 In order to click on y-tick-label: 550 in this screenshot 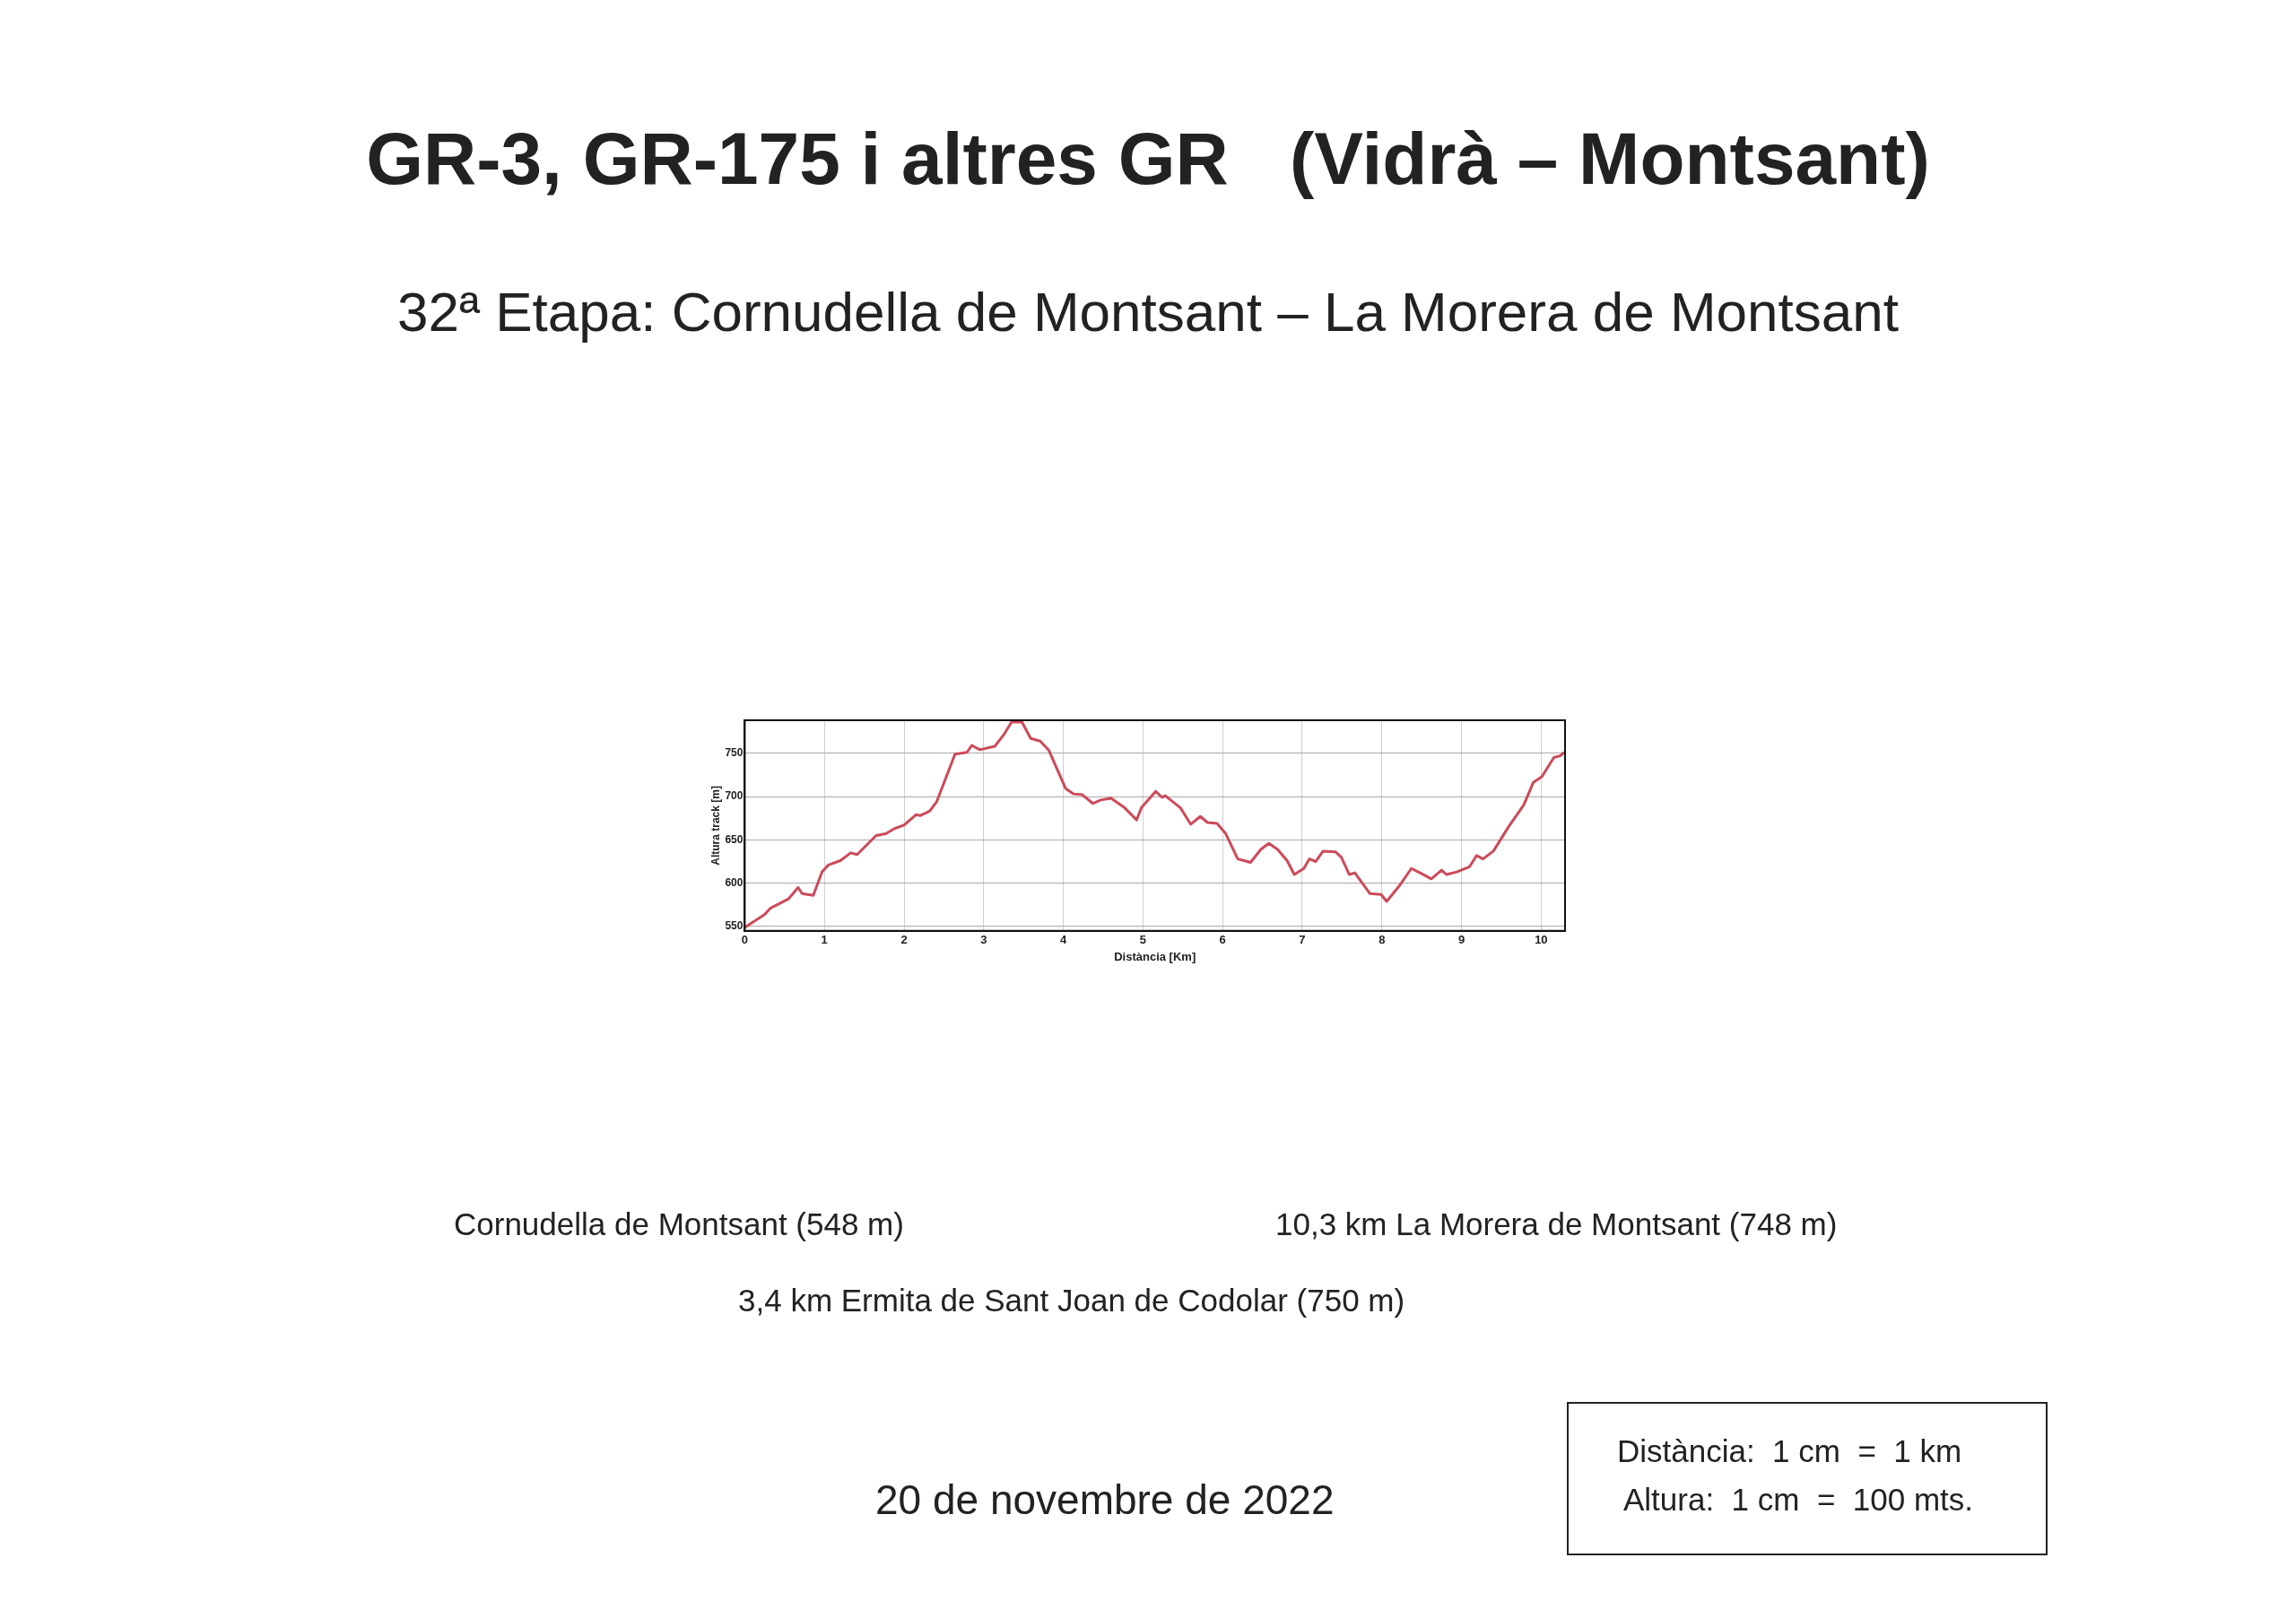, I will do `click(734, 926)`.